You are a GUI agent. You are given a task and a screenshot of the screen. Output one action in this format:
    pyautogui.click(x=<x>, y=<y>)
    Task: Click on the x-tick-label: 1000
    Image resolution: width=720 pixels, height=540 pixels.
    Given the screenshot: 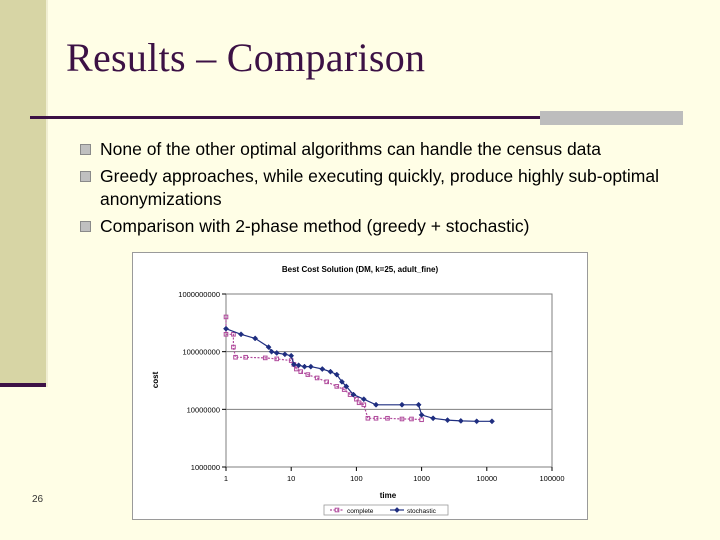 What is the action you would take?
    pyautogui.click(x=421, y=478)
    